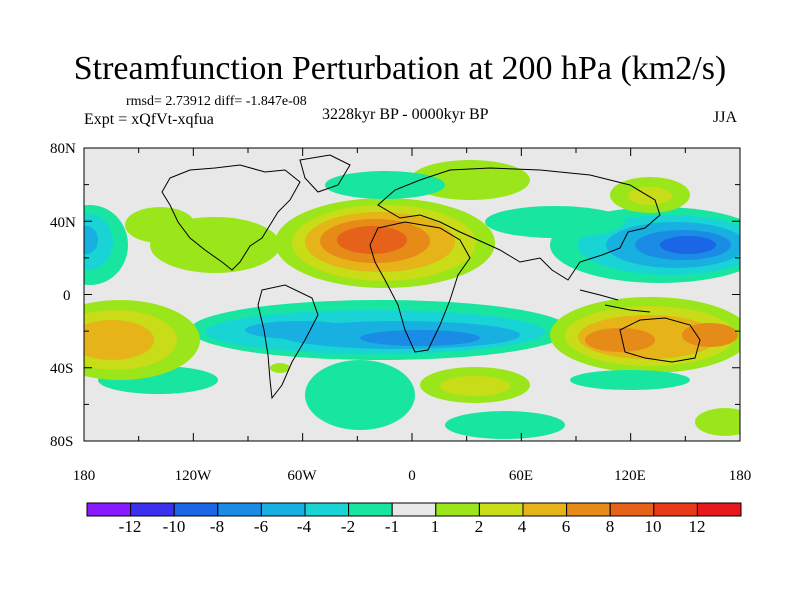 This screenshot has width=800, height=600. I want to click on lat-label: 40S, so click(62, 369).